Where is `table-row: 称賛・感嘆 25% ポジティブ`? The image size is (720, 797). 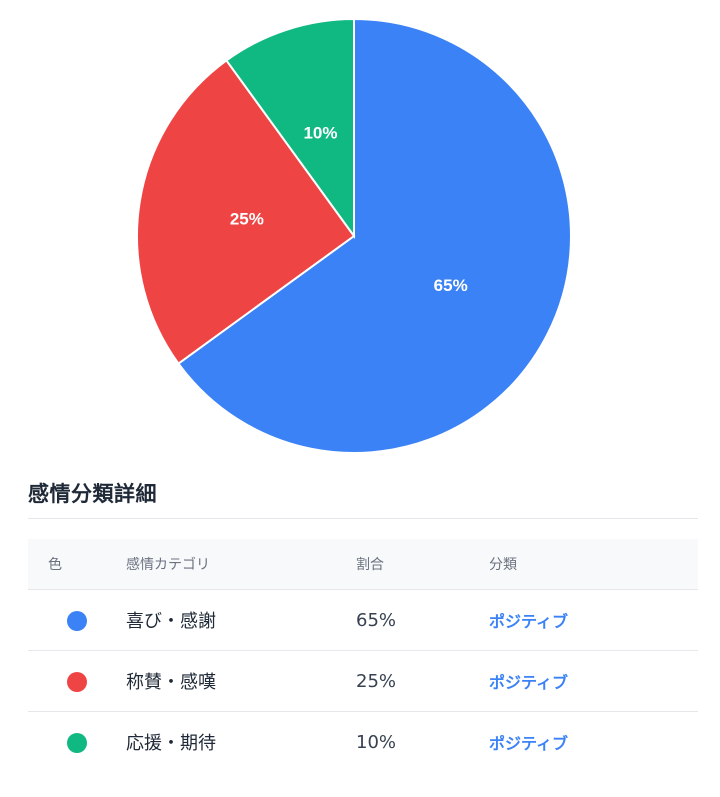
table-row: 称賛・感嘆 25% ポジティブ is located at coordinates (363, 681).